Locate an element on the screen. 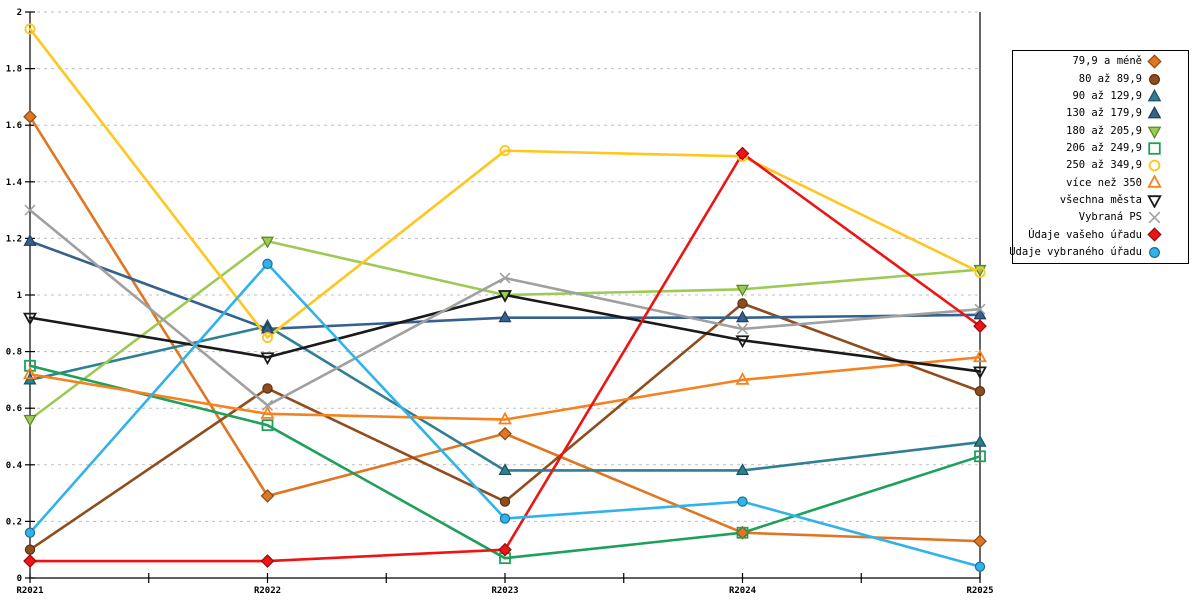 This screenshot has height=600, width=1200. legend-item-label: 130 až 179,9 is located at coordinates (1104, 113).